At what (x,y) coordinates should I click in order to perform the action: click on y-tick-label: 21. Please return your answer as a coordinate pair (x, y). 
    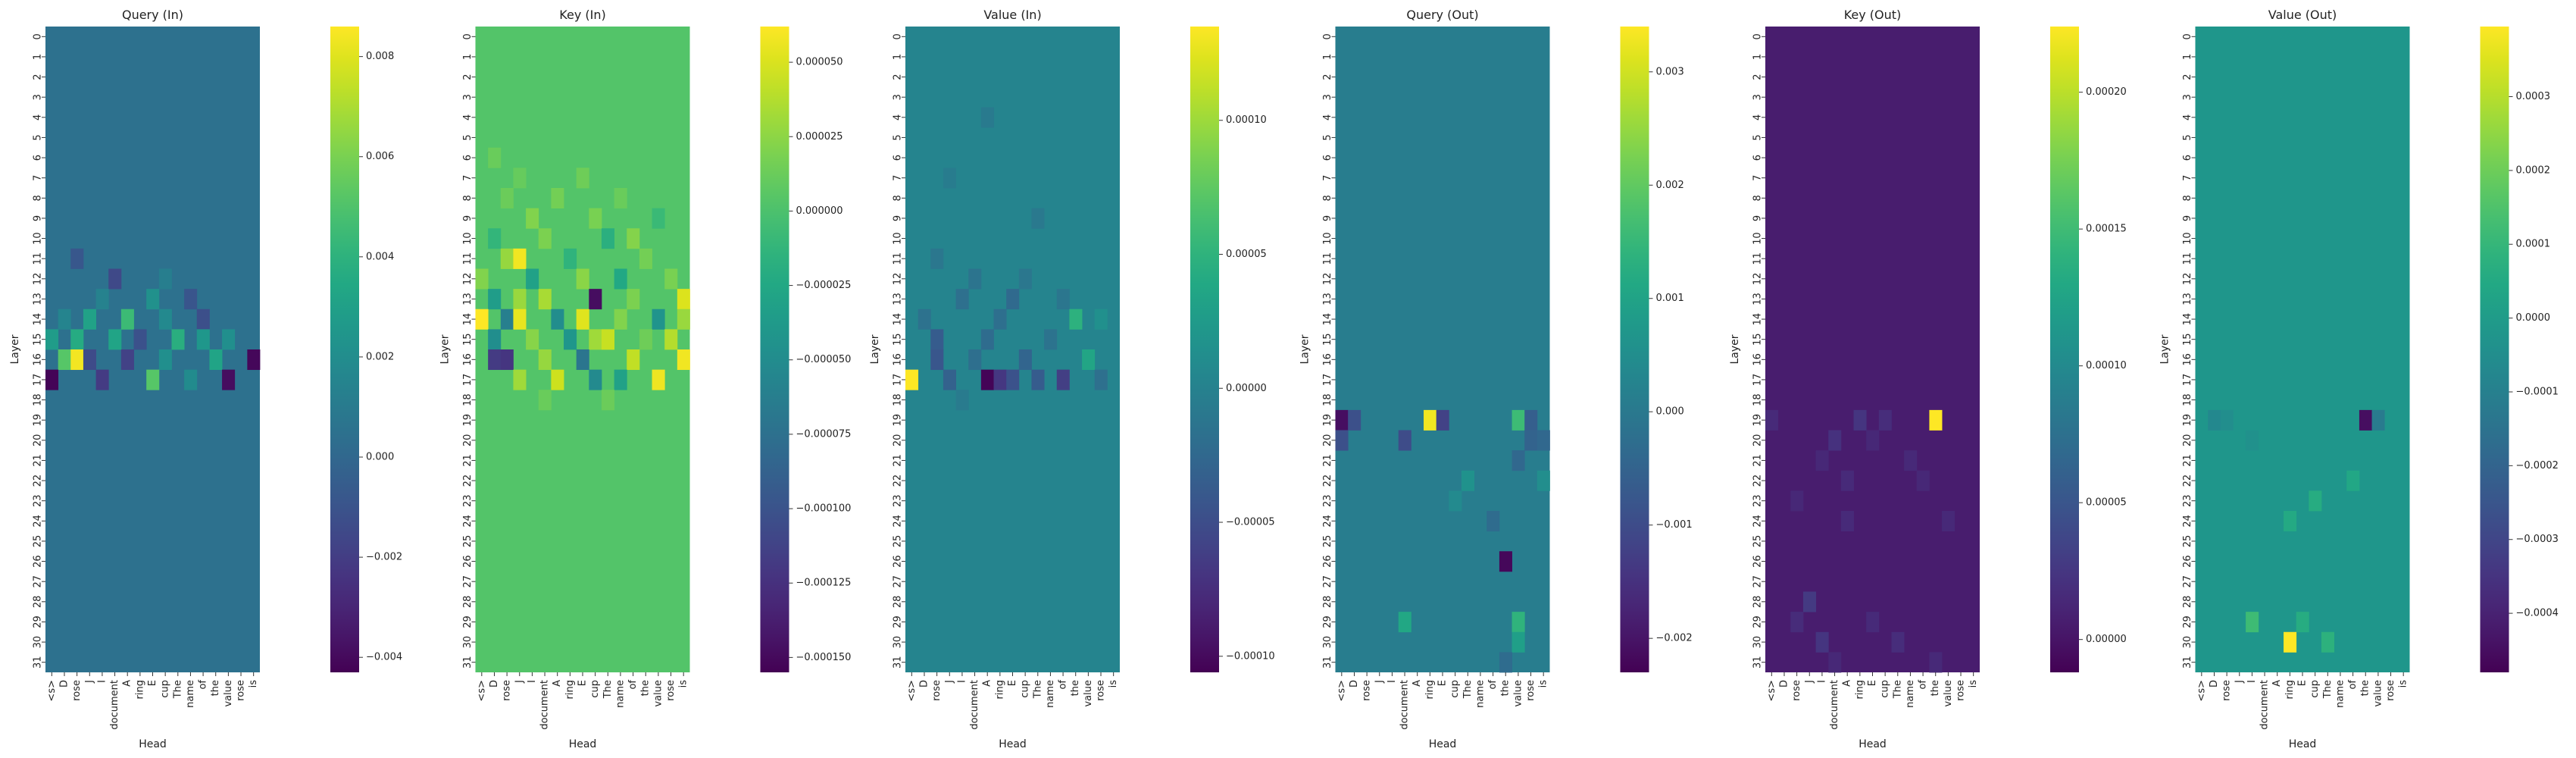
    Looking at the image, I should click on (898, 460).